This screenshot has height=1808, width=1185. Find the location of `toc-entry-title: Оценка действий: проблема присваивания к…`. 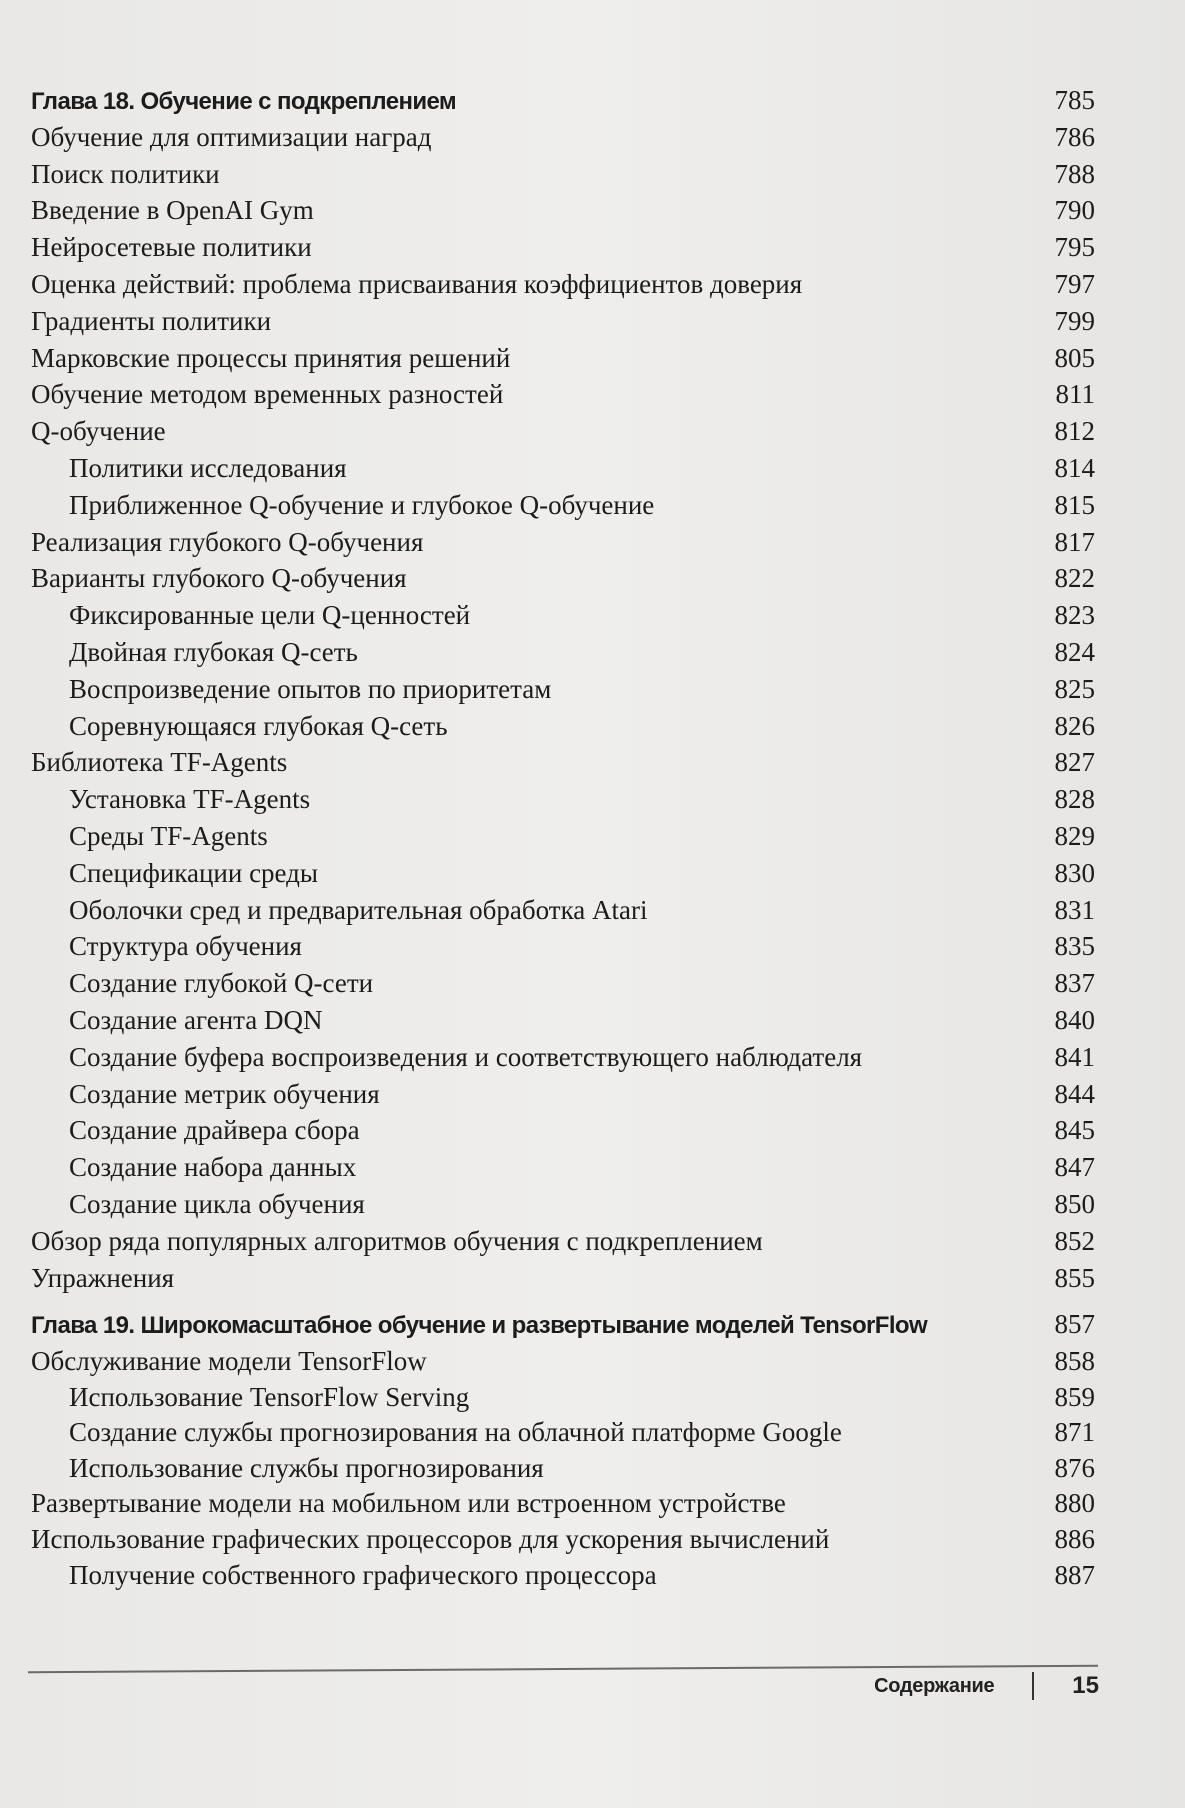

toc-entry-title: Оценка действий: проблема присваивания к… is located at coordinates (417, 283).